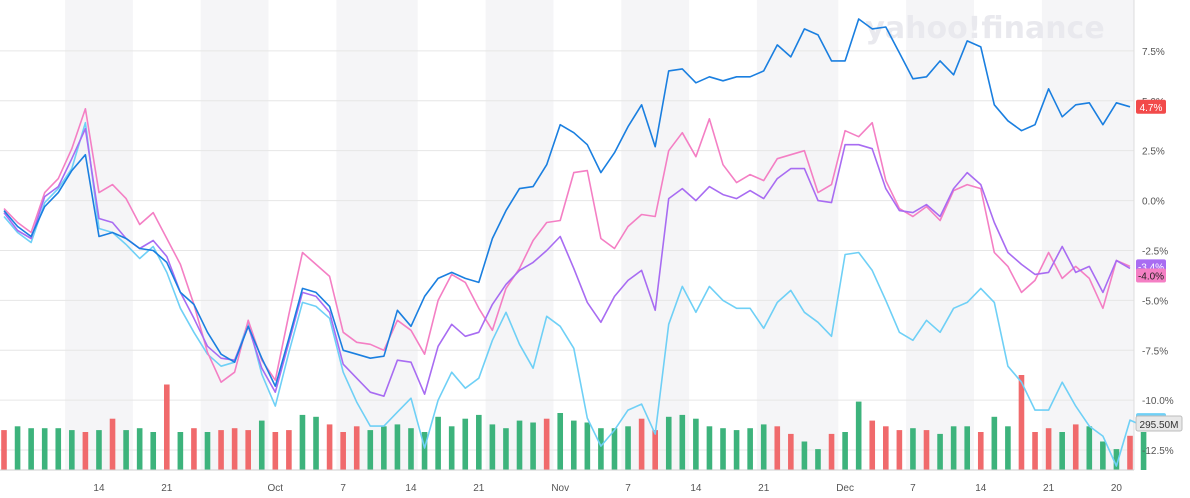 This screenshot has width=1190, height=498. I want to click on badge-rut: -4.0%, so click(1151, 275).